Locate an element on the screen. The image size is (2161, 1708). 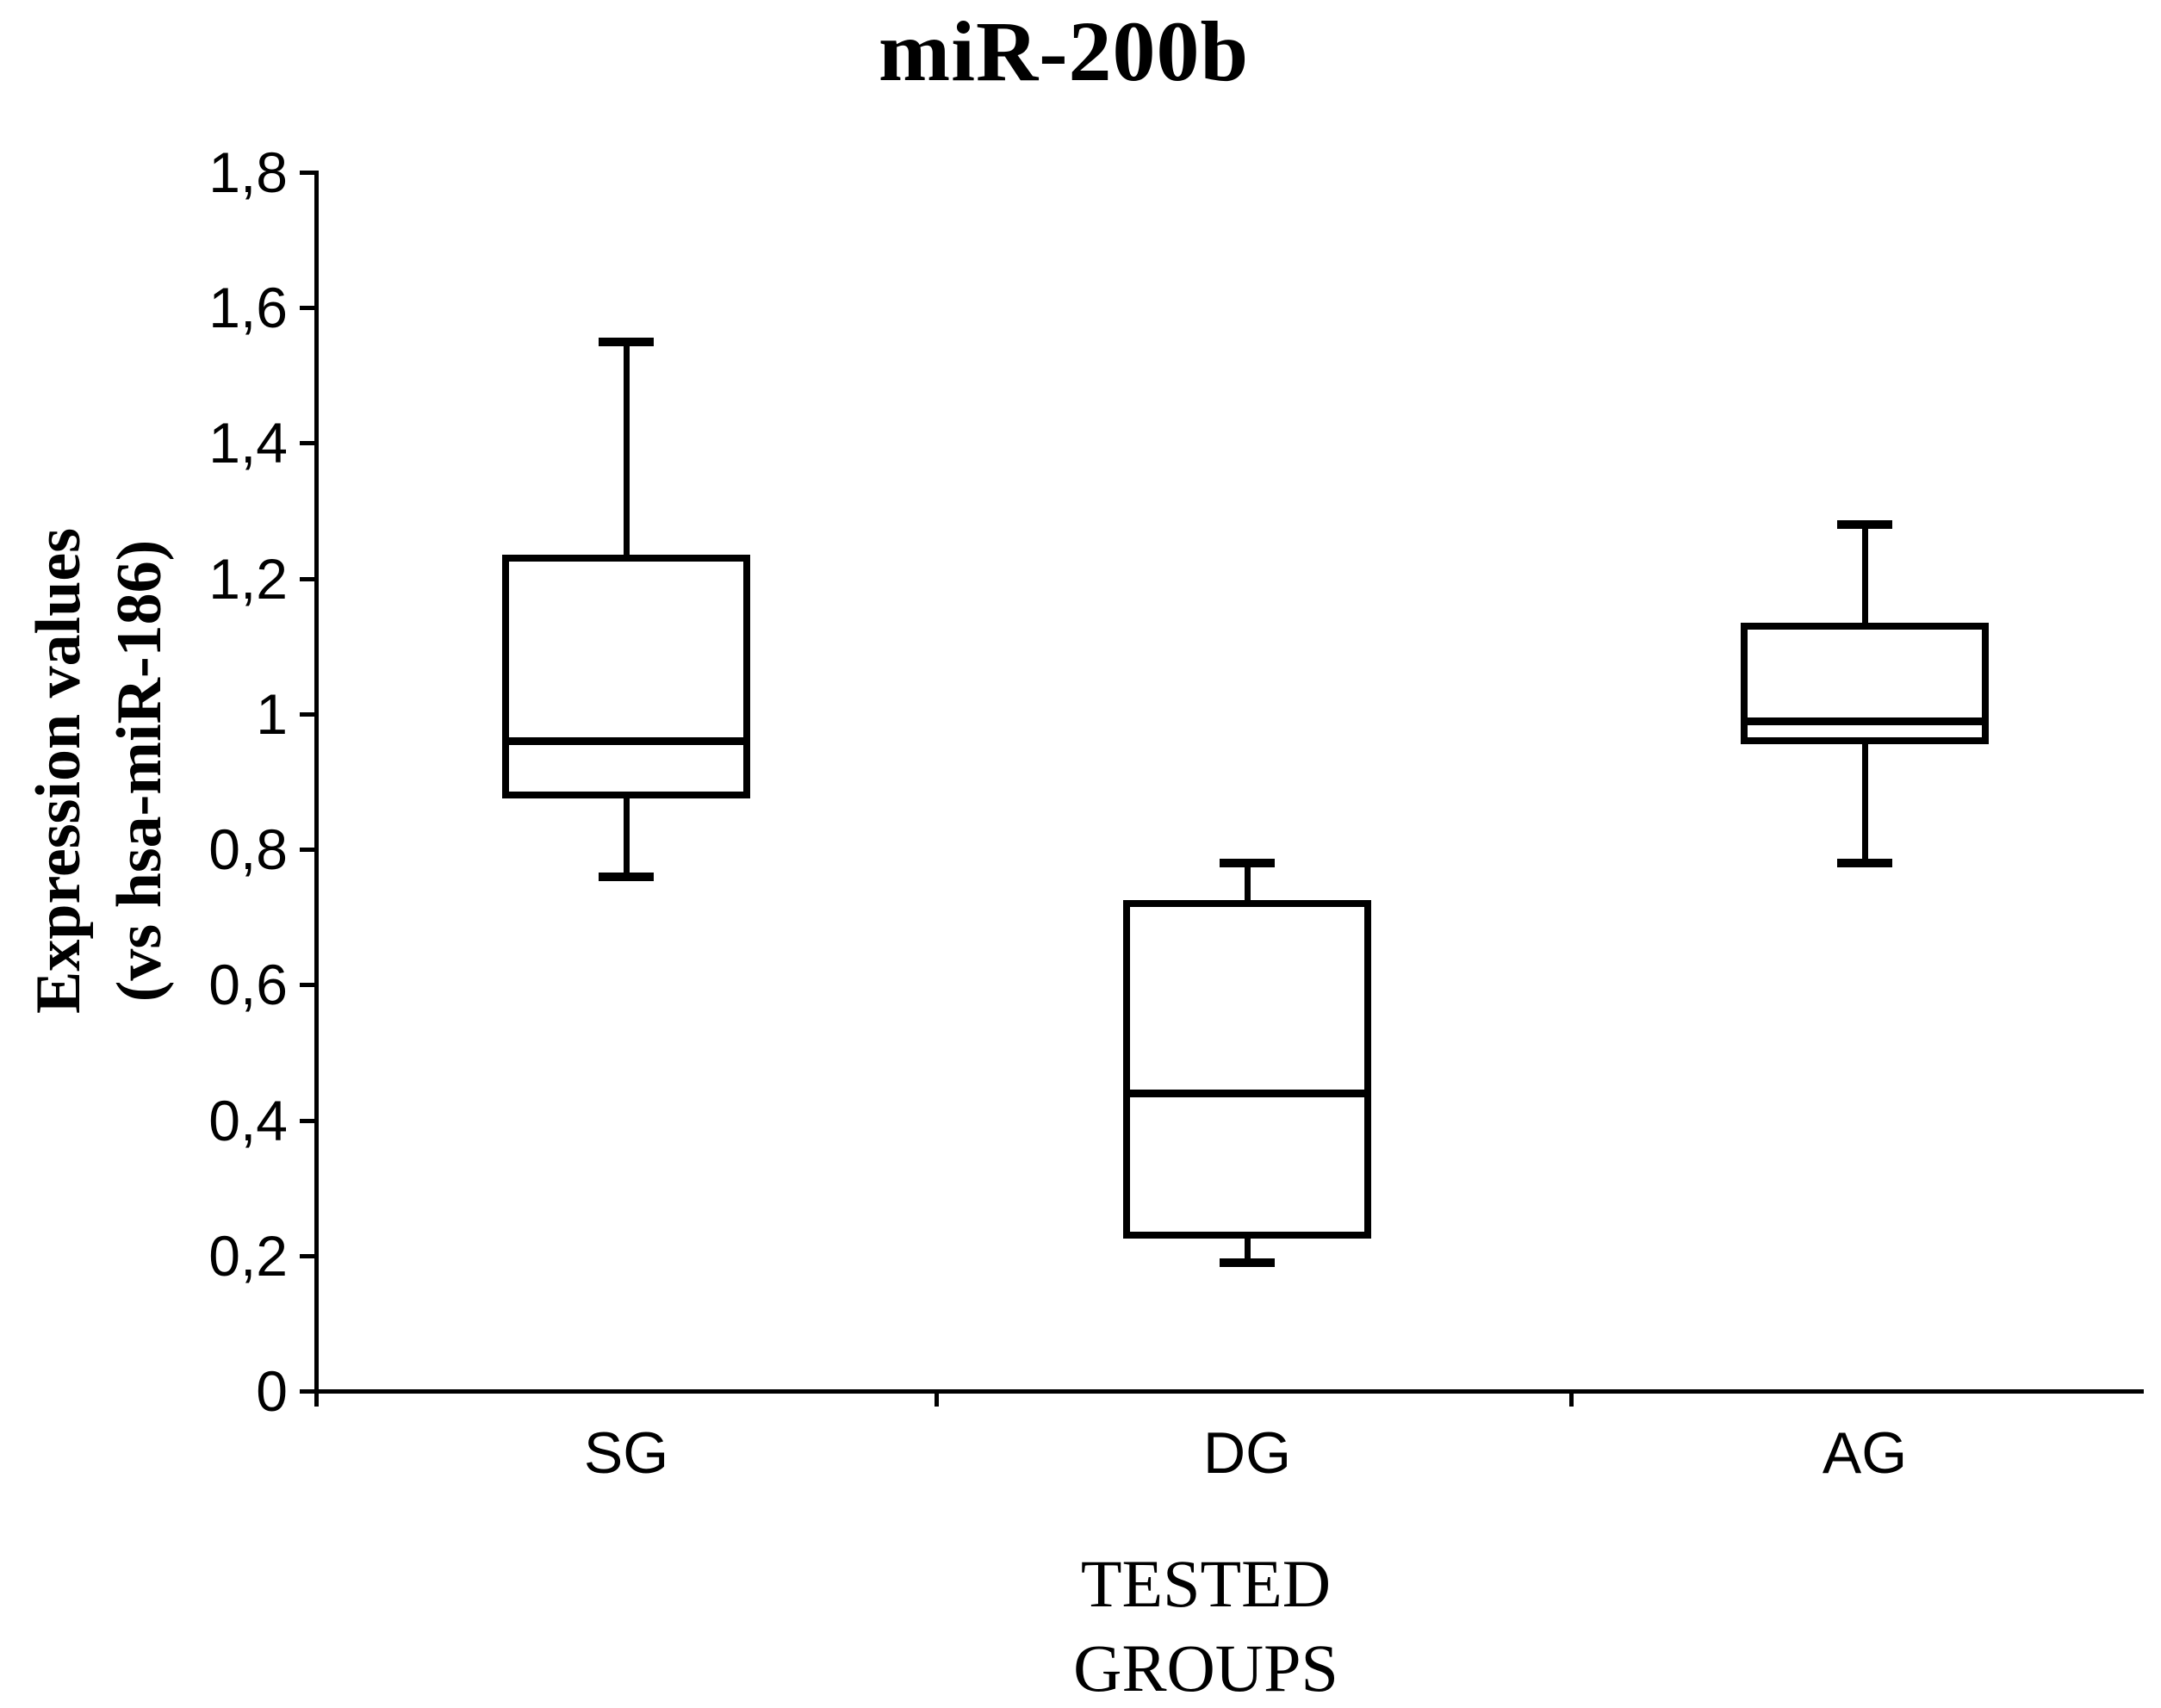
y-axis-line is located at coordinates (316, 782).